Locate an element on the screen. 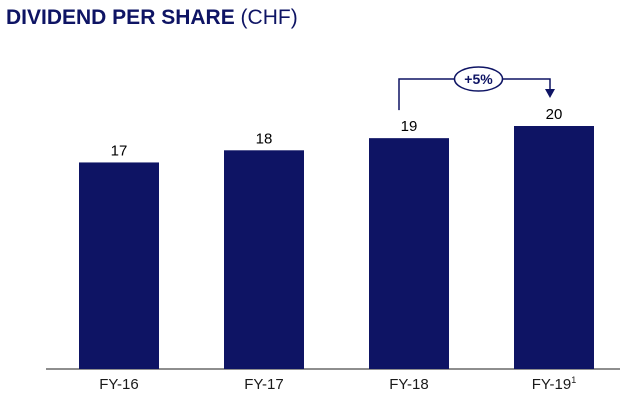 Image resolution: width=640 pixels, height=406 pixels. chart-title-unit: (CHF) is located at coordinates (269, 17).